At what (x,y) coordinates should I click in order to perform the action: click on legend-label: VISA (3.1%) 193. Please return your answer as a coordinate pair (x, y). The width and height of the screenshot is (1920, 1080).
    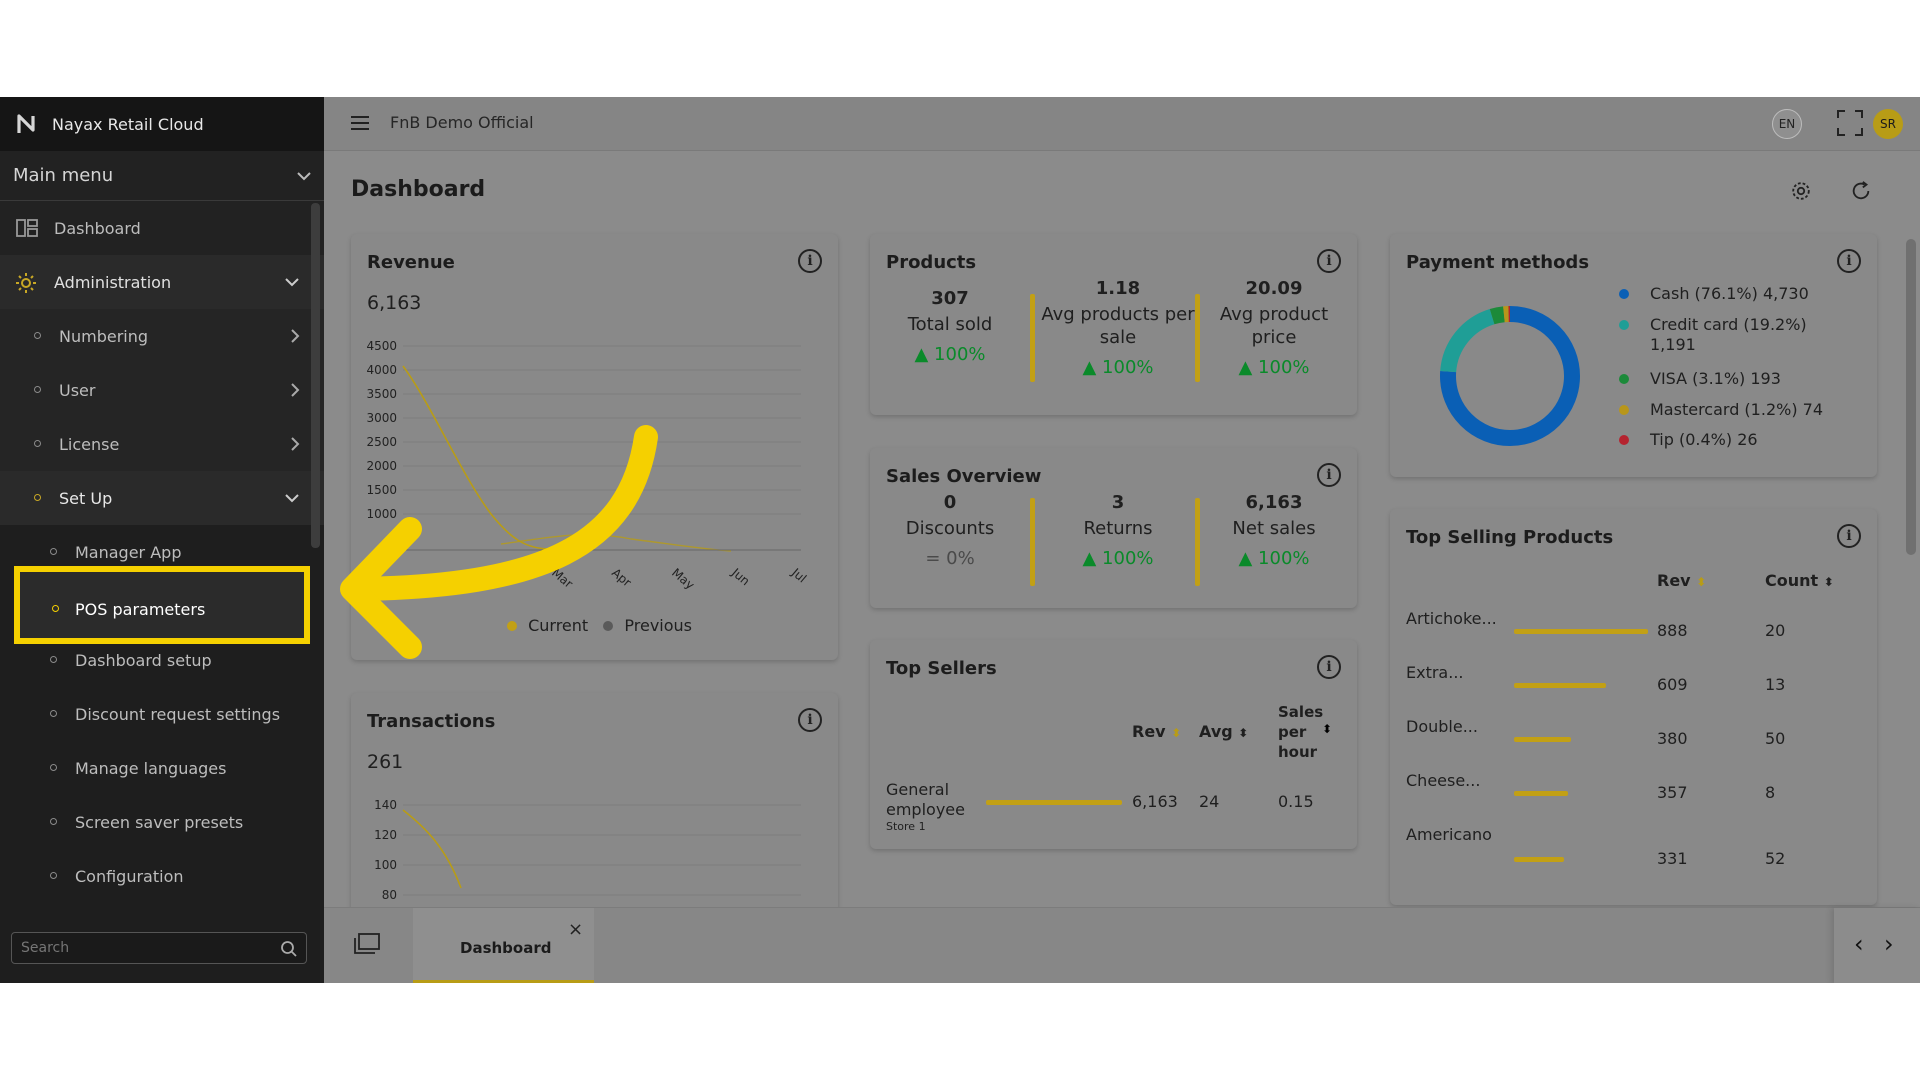
    Looking at the image, I should click on (1715, 378).